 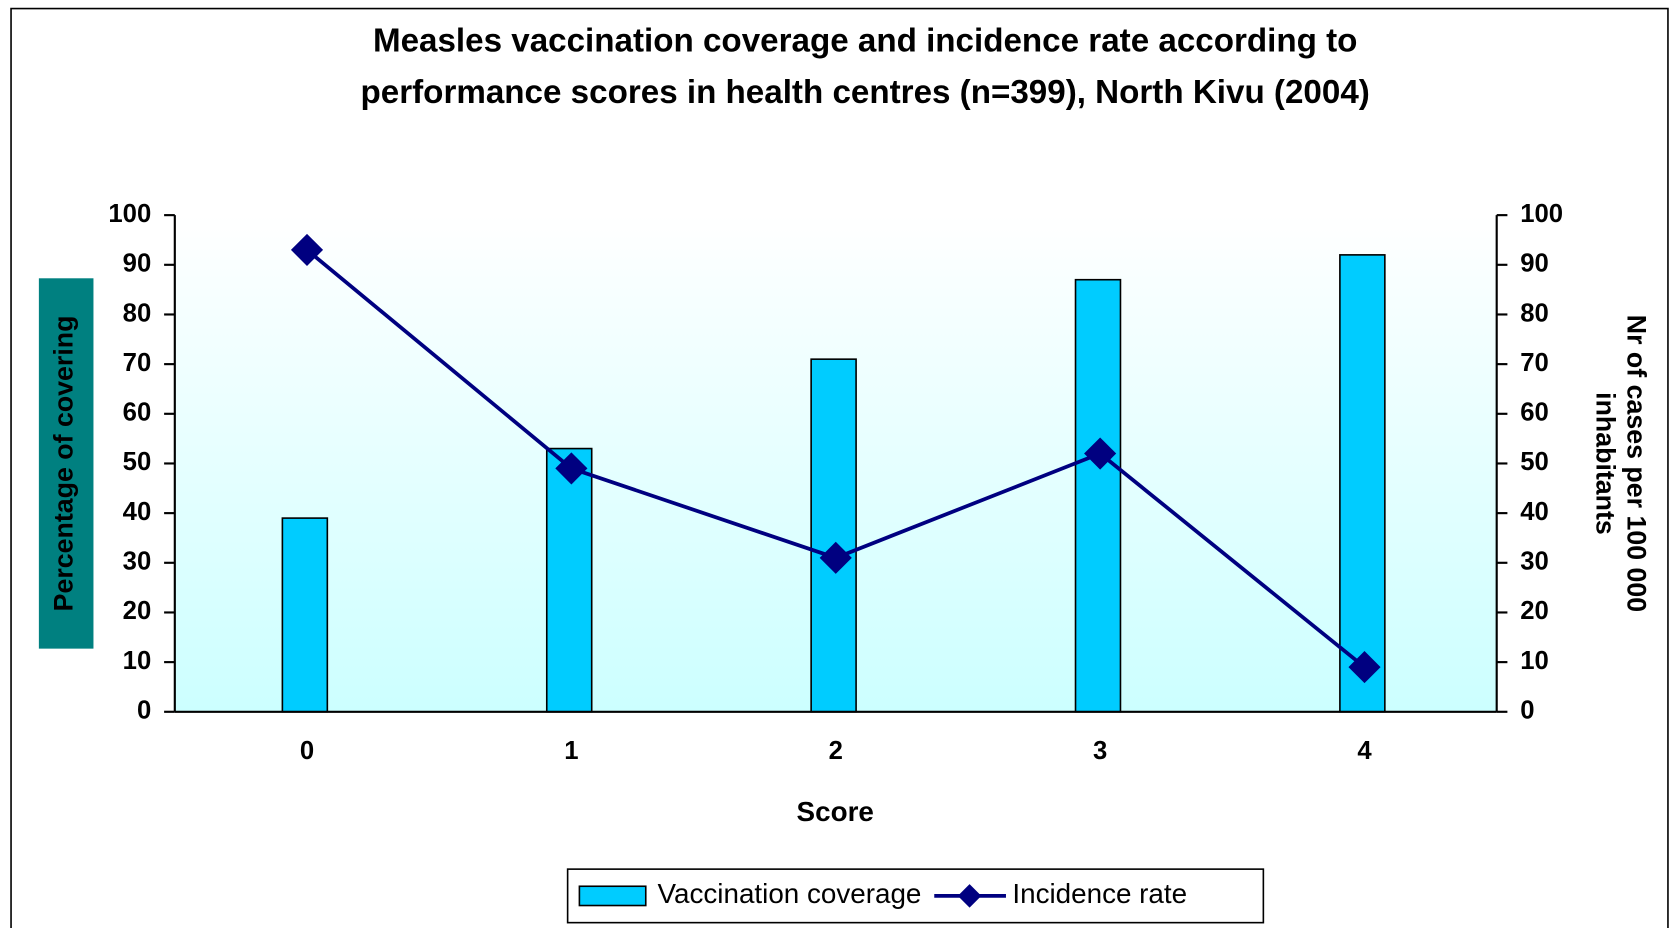 What do you see at coordinates (1534, 264) in the screenshot?
I see `y2-tick-label: 90` at bounding box center [1534, 264].